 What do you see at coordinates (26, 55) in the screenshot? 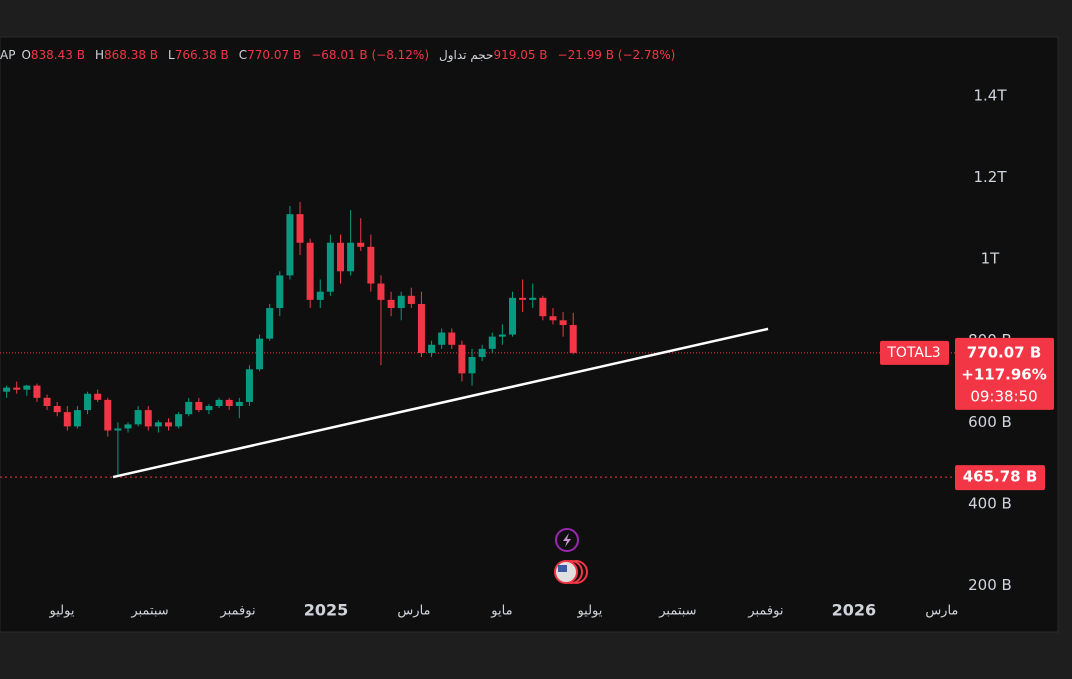
I see `ohlc-key: O` at bounding box center [26, 55].